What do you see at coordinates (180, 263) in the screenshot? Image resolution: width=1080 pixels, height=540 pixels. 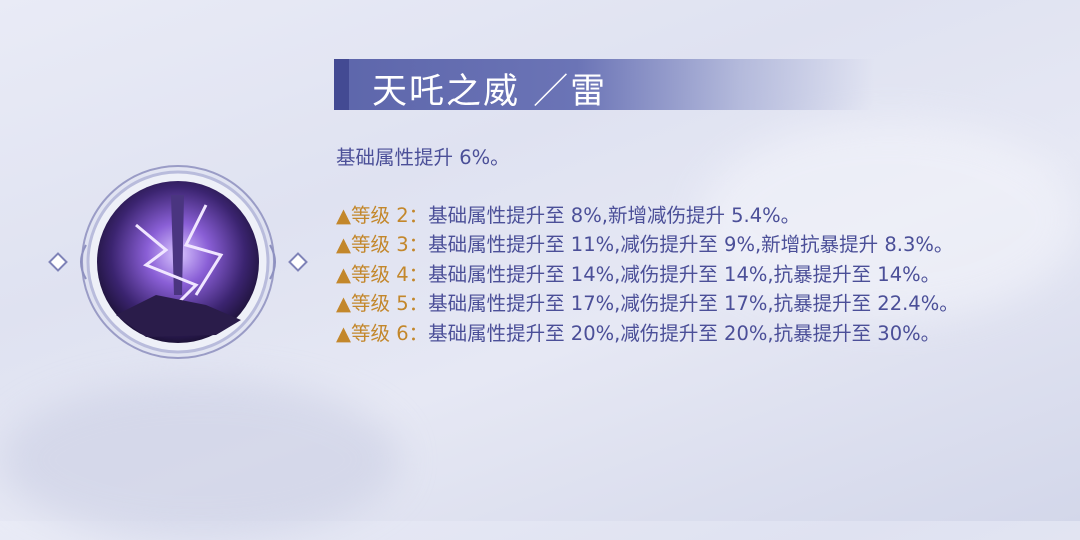 I see `lightning-sword-skill-icon` at bounding box center [180, 263].